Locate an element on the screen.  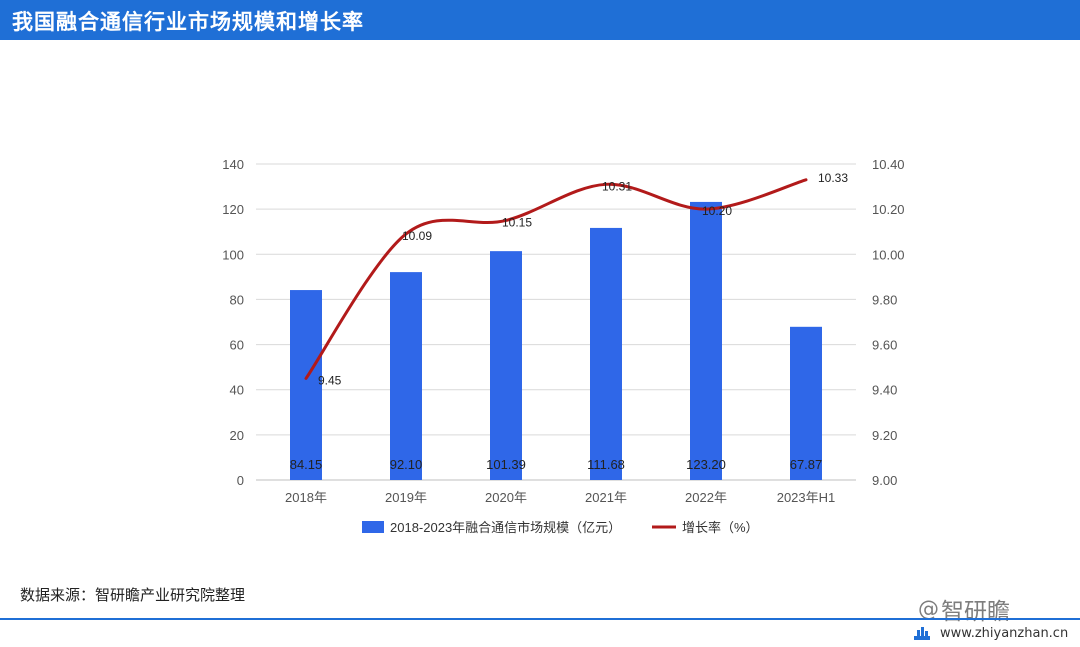
brand-name: 智研瞻 is located at coordinates (975, 612).